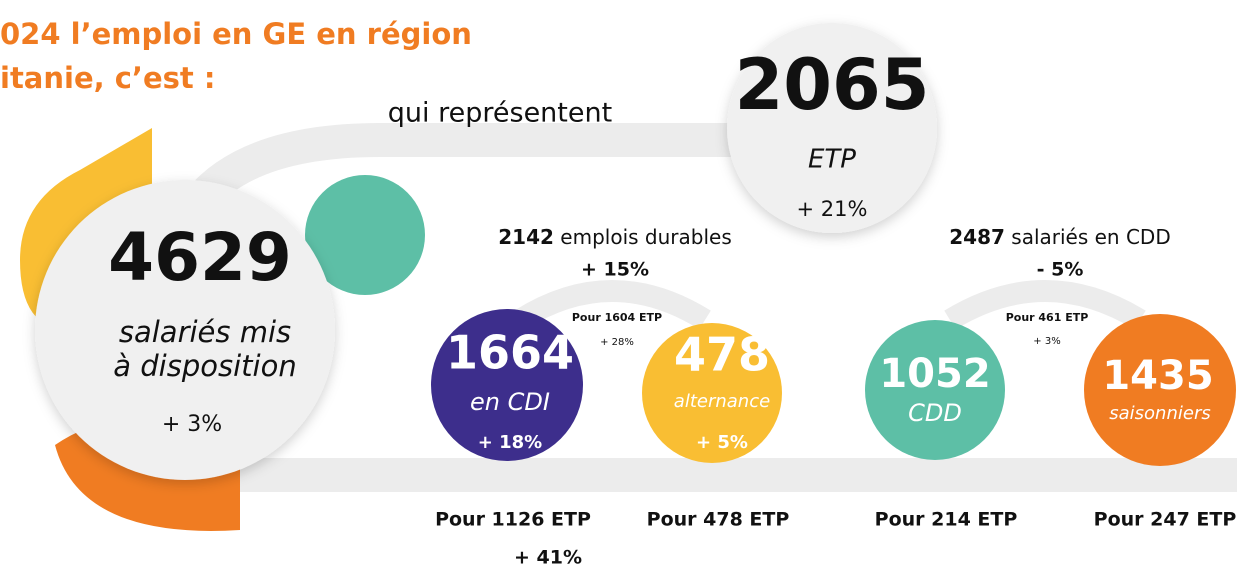 The height and width of the screenshot is (565, 1237). Describe the element at coordinates (513, 520) in the screenshot. I see `footer-etp: Pour 1126 ETP` at that location.